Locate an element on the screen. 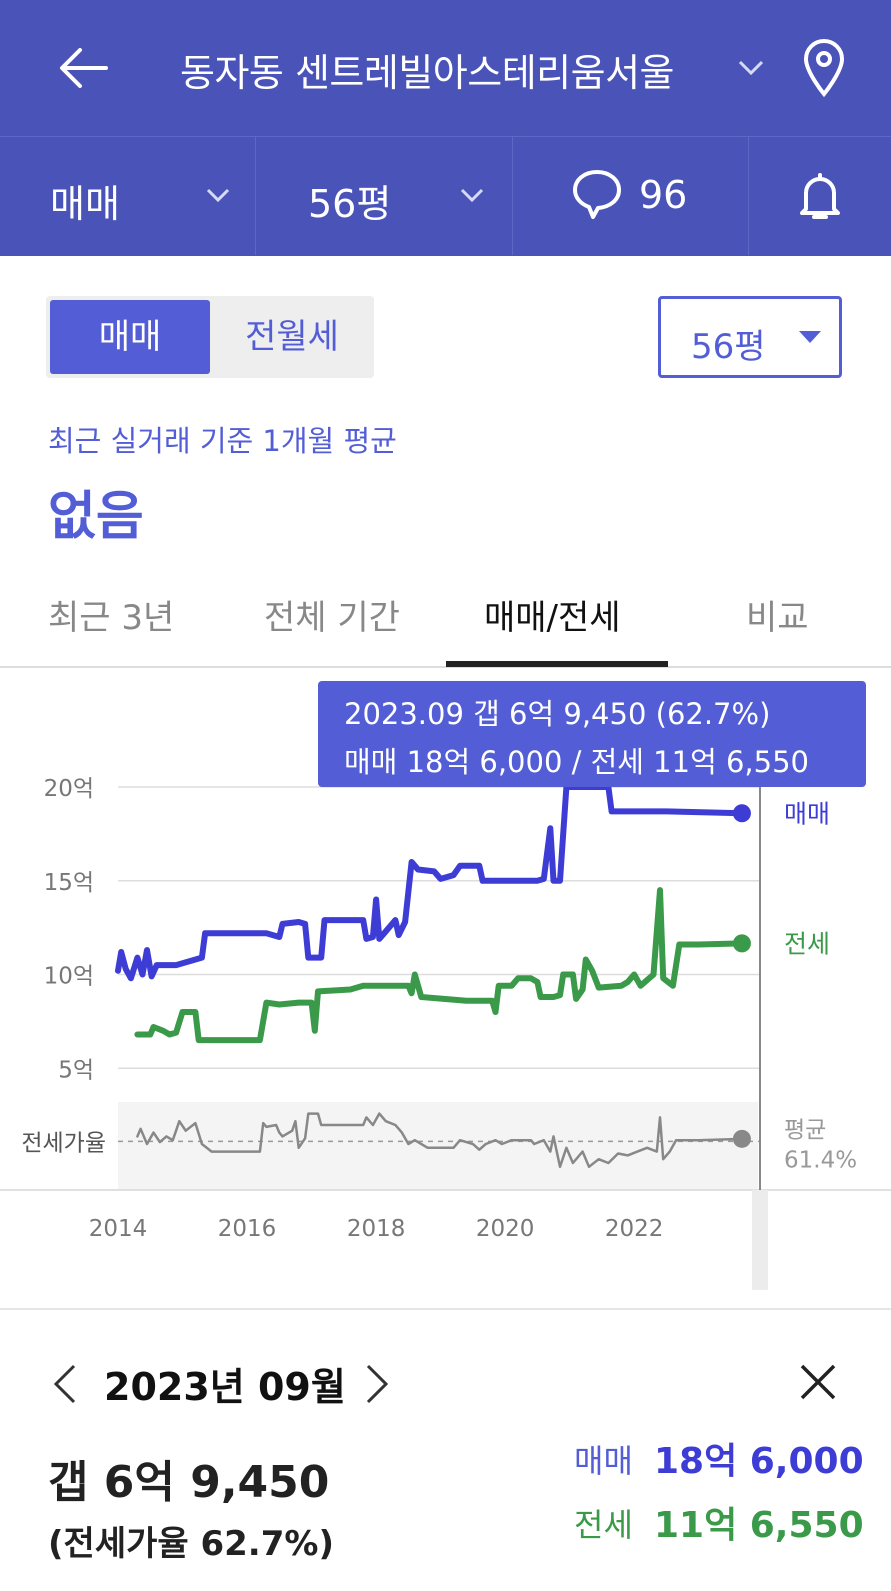 Image resolution: width=891 pixels, height=1591 pixels. close-icon is located at coordinates (818, 1382).